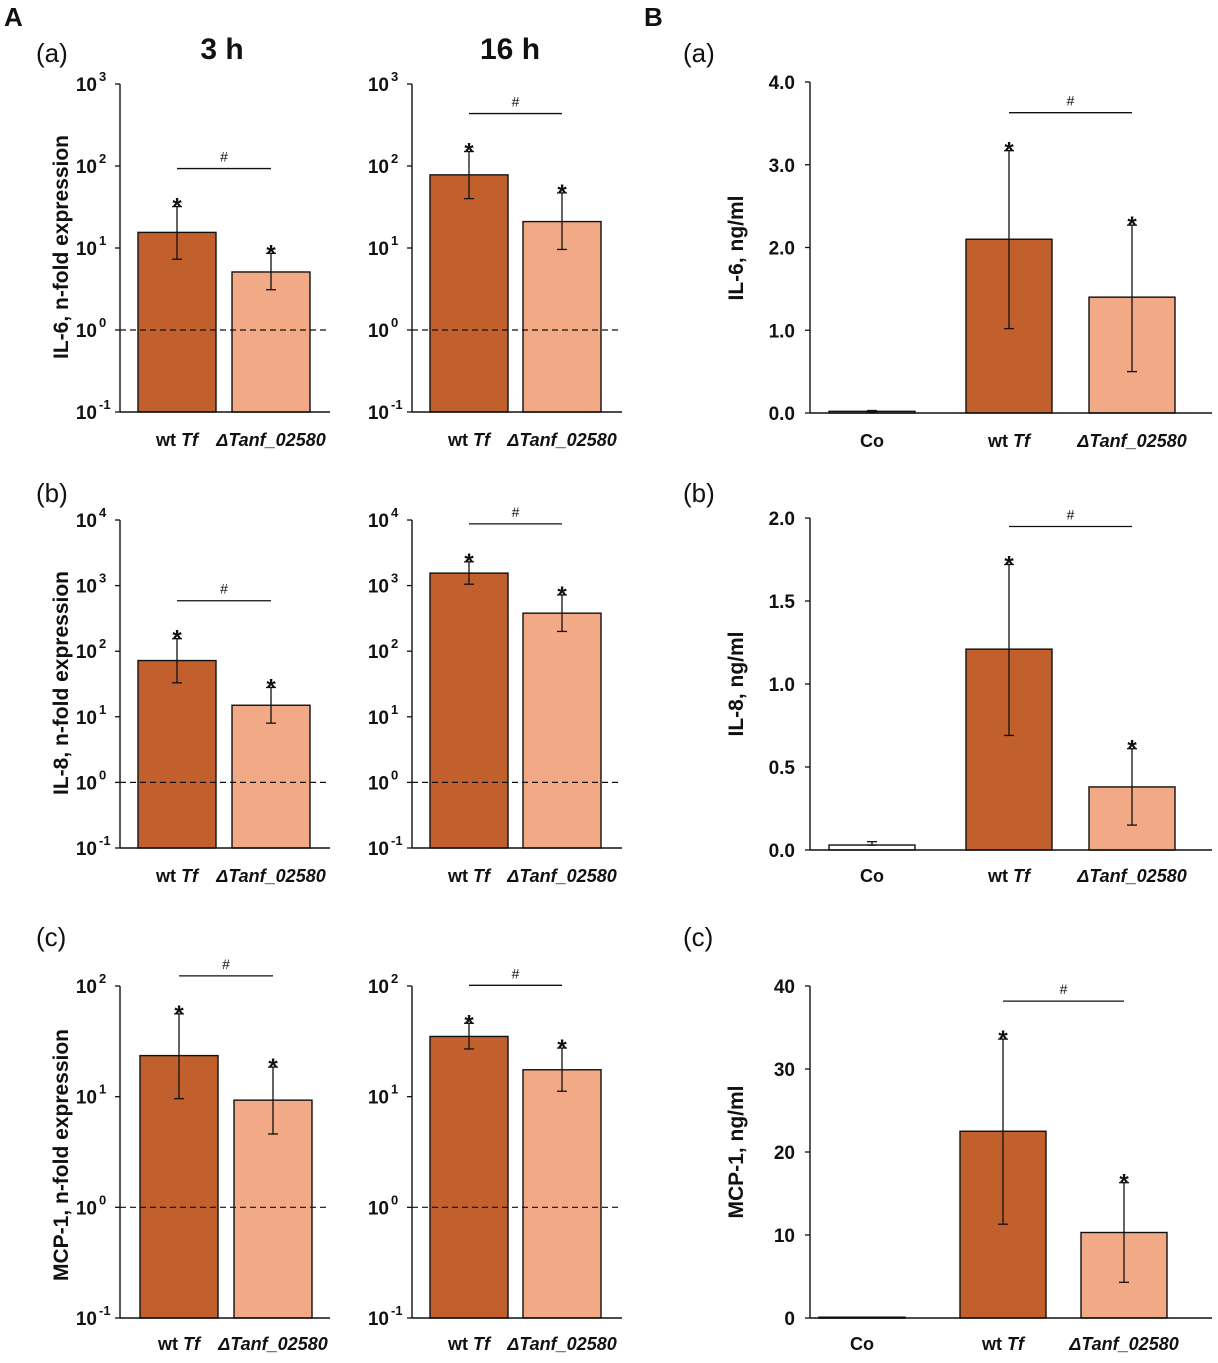 This screenshot has width=1218, height=1363. Describe the element at coordinates (86, 85) in the screenshot. I see `y-tick-label-A-a-3h-3: 10` at that location.